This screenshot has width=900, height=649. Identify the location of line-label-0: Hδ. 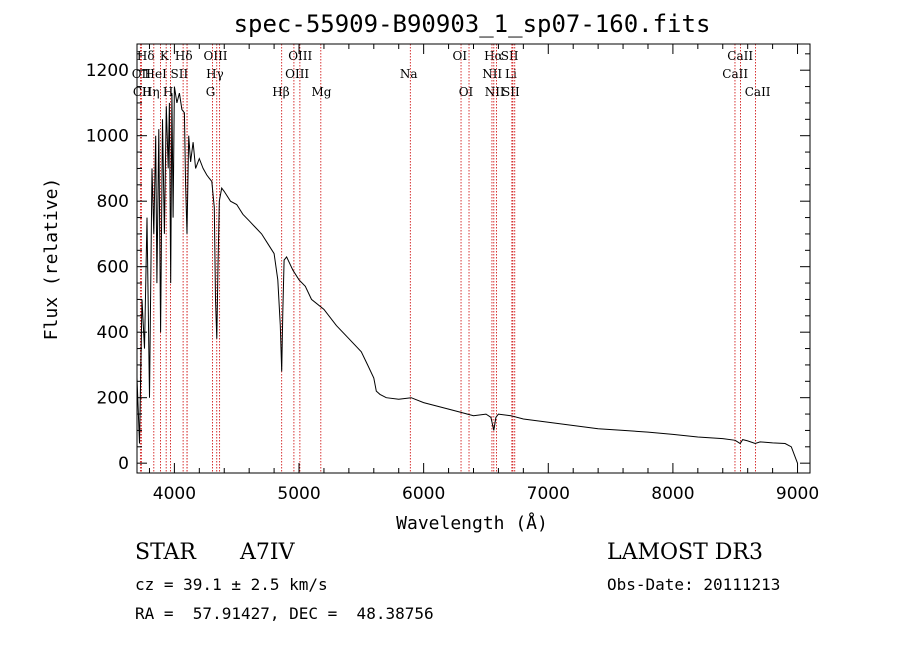
(146, 56).